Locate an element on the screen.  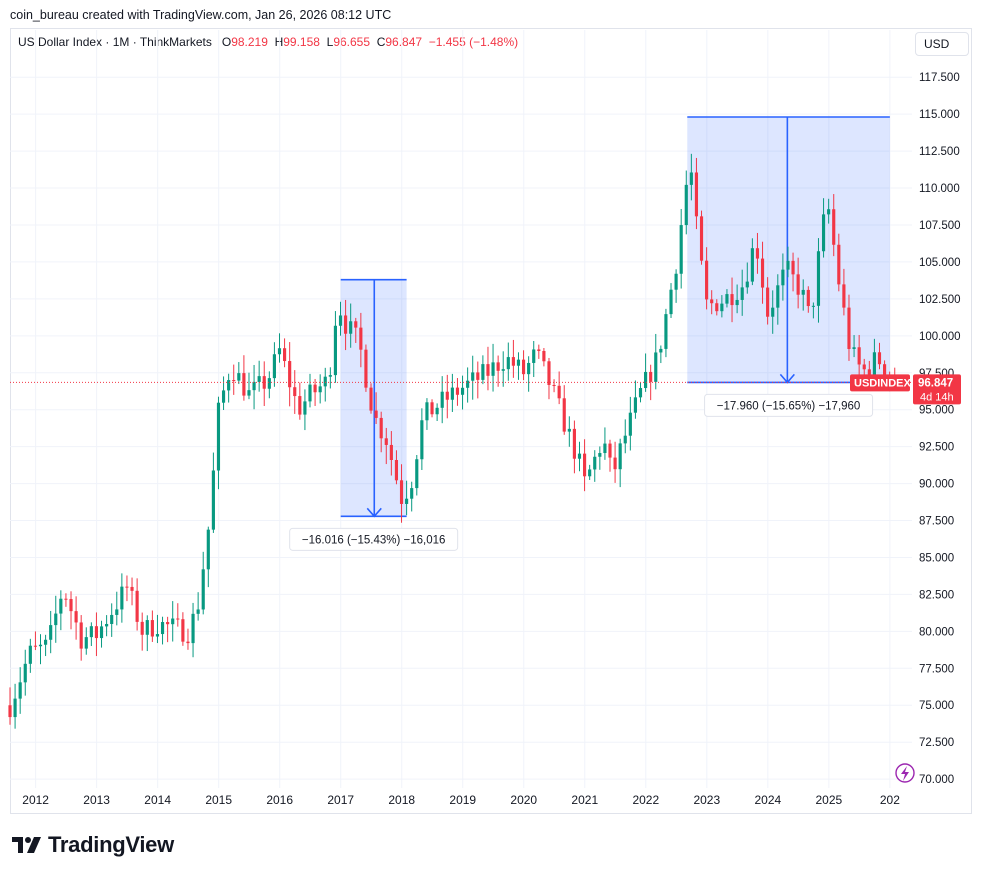
tradingview-logo: TradingView is located at coordinates (93, 845).